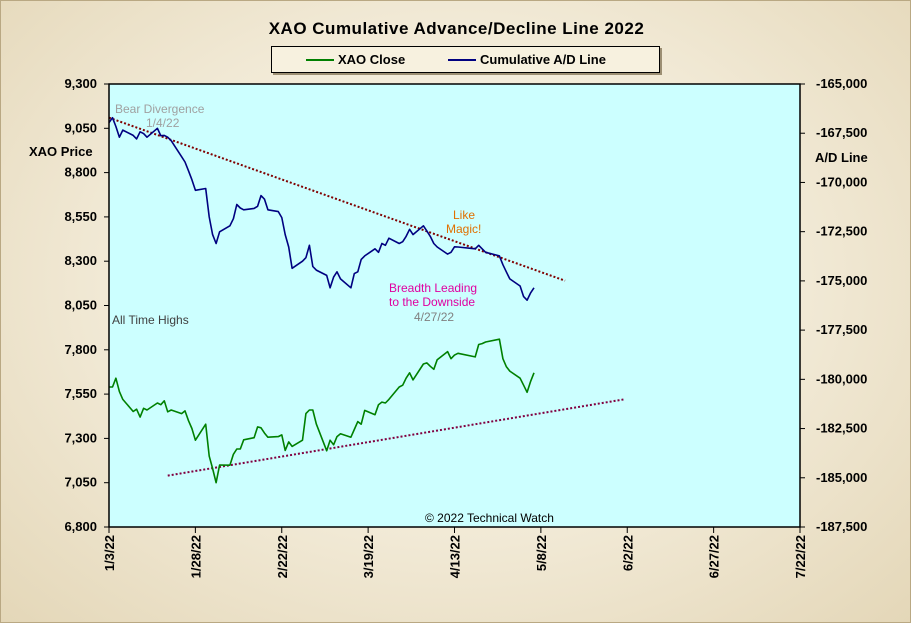  What do you see at coordinates (80, 305) in the screenshot?
I see `y-tick-label: 8,050` at bounding box center [80, 305].